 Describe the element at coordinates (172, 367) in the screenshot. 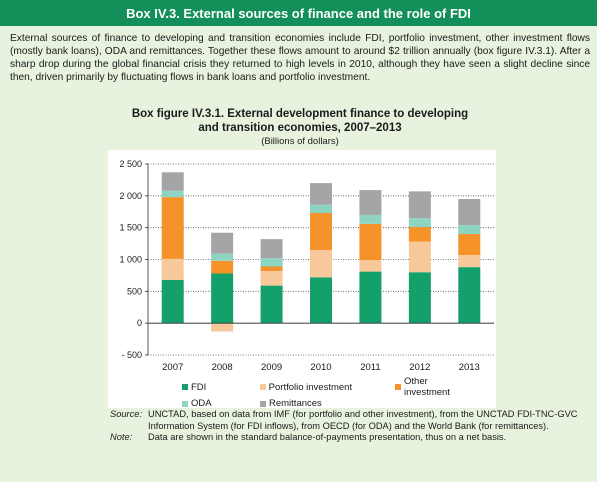

I see `x-tick-label-2007: 2007` at that location.